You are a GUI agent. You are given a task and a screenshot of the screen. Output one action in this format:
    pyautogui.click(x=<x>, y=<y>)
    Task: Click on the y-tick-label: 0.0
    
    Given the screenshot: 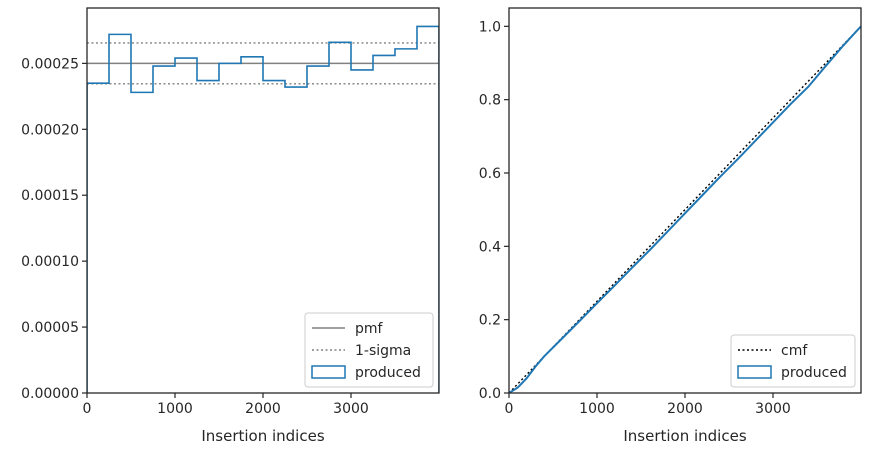 What is the action you would take?
    pyautogui.click(x=490, y=394)
    